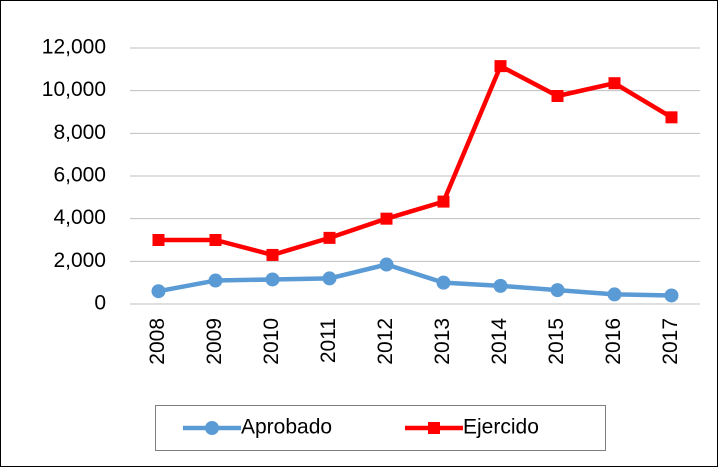  Describe the element at coordinates (670, 341) in the screenshot. I see `x-tick-label: 2017` at that location.